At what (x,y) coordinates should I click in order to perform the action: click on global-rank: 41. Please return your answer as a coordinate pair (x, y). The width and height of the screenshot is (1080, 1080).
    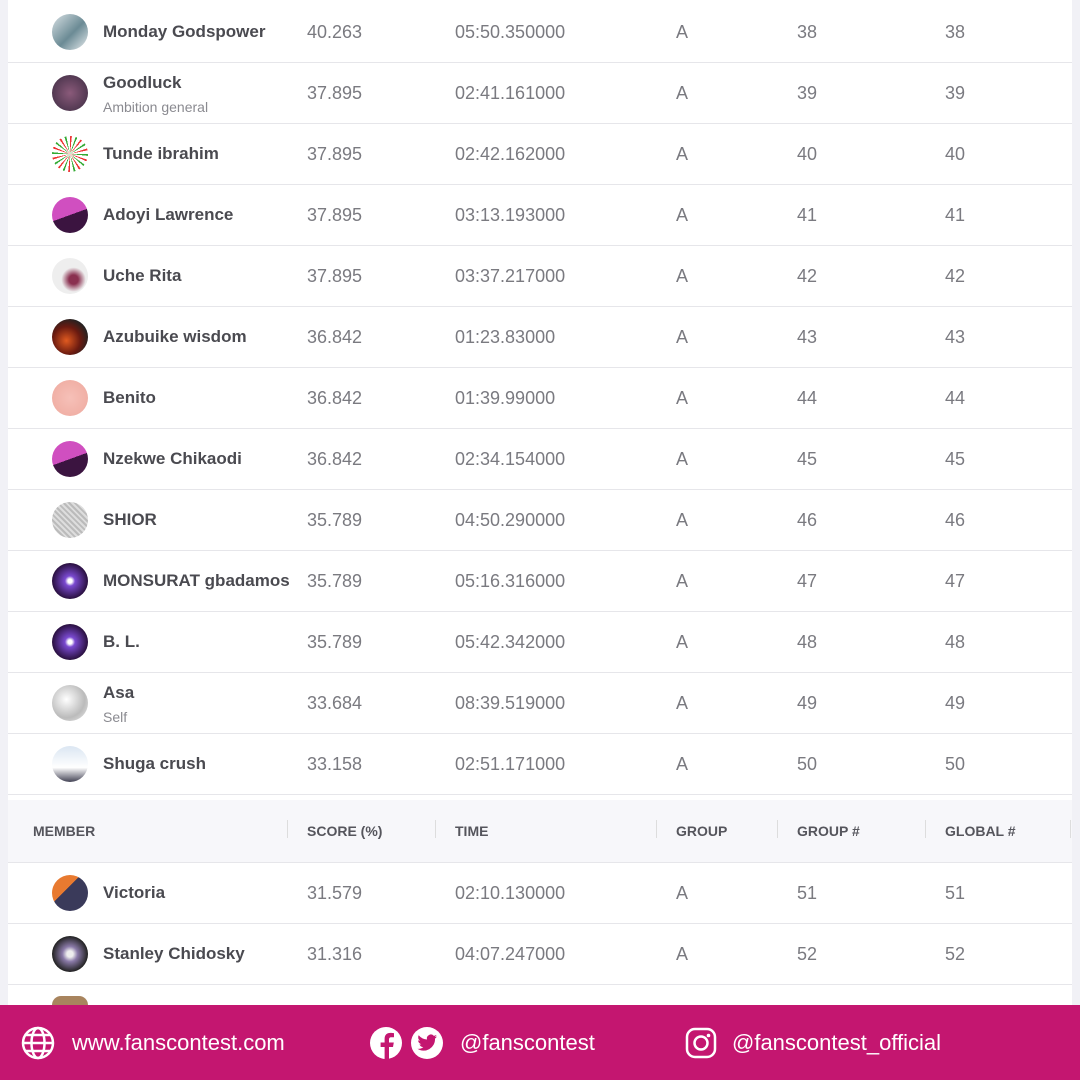
    Looking at the image, I should click on (955, 215).